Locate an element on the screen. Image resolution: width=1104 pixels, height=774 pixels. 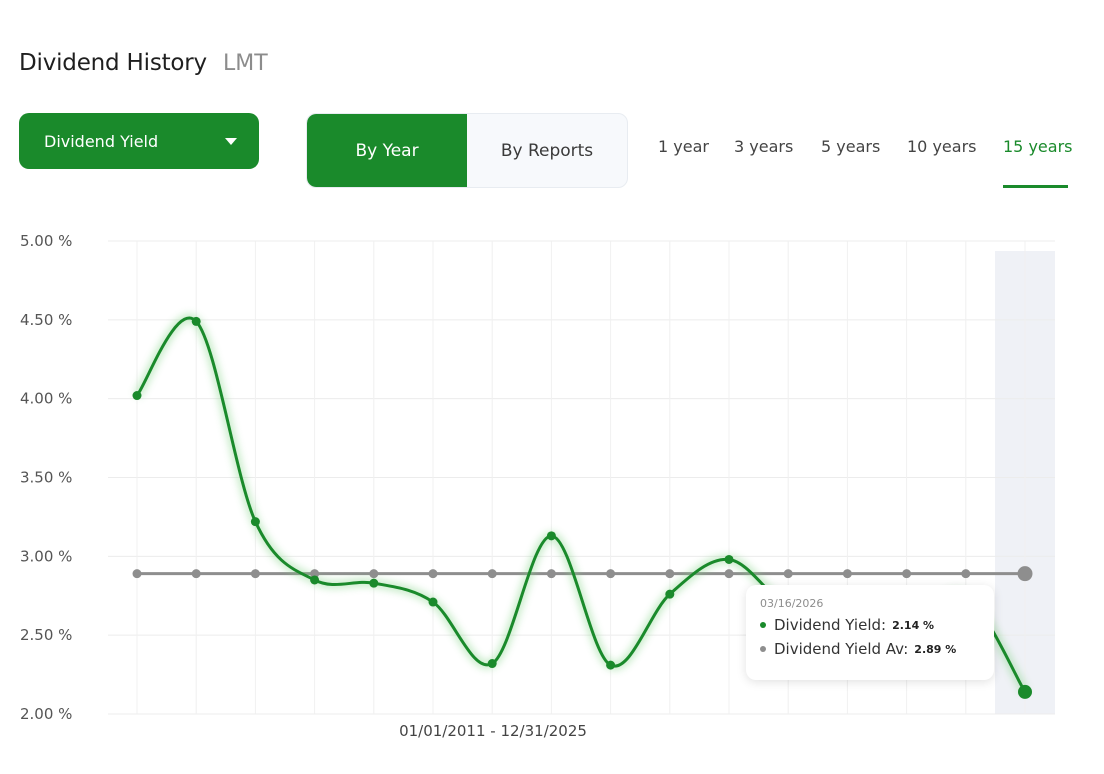
range-tab-5-years: 5 years is located at coordinates (851, 146).